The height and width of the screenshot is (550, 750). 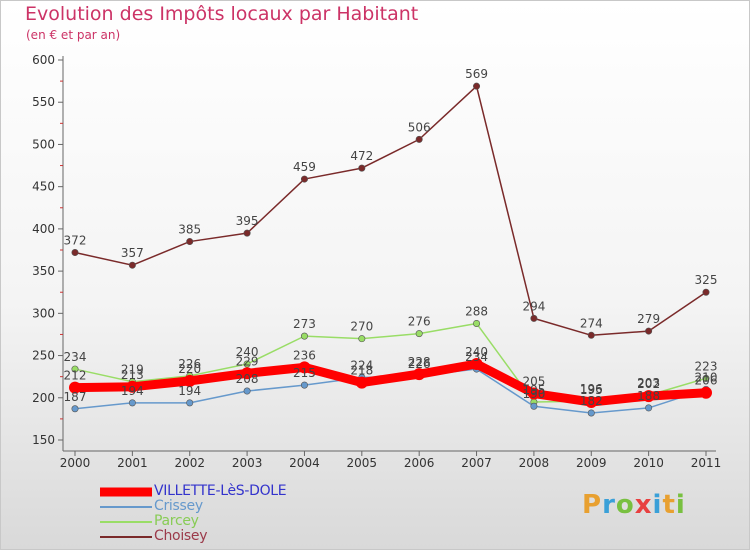 What do you see at coordinates (43, 356) in the screenshot?
I see `y-tick-label: 250` at bounding box center [43, 356].